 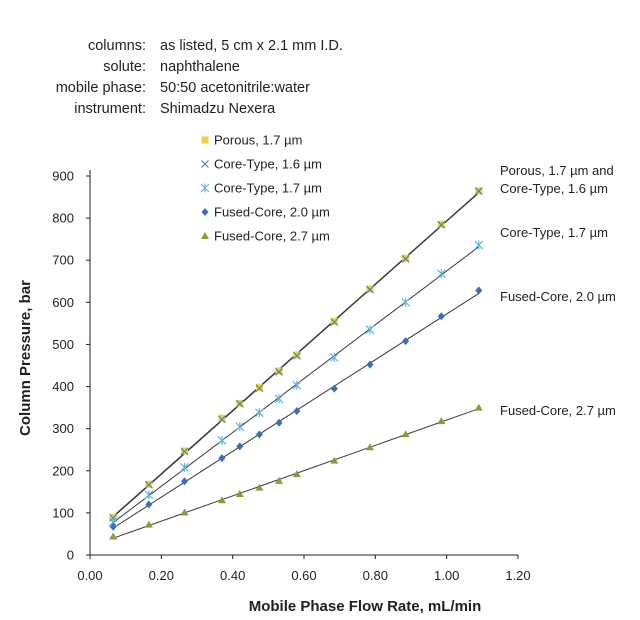 I want to click on legend-label-fused-core-2-7-um: Fused-Core, 2.7 µm, so click(x=272, y=236).